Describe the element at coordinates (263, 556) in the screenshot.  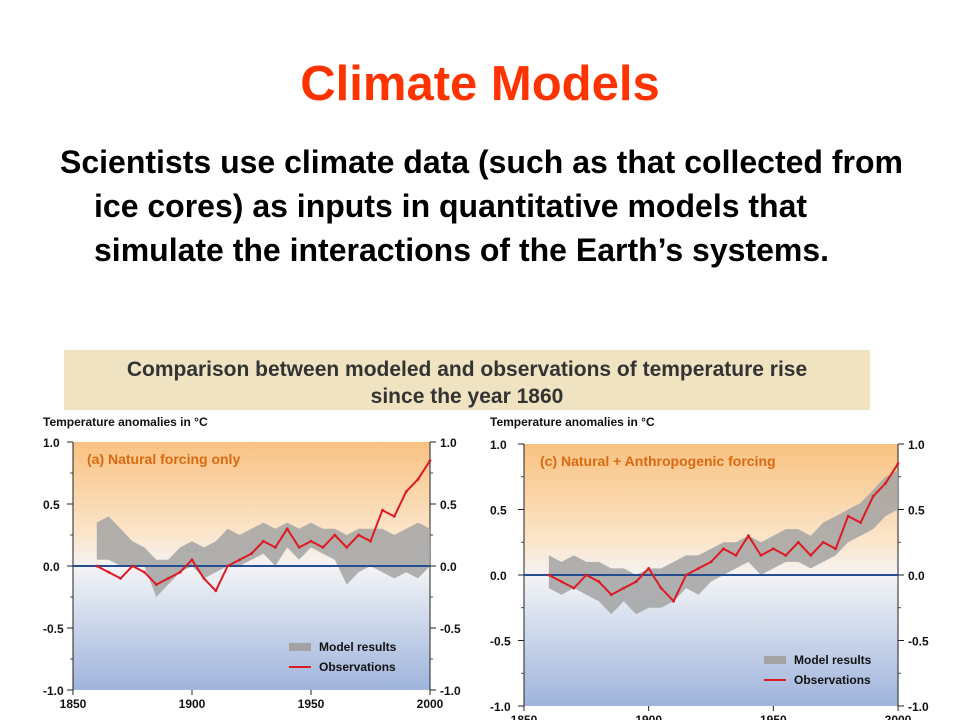
I see `series-model-results-band` at that location.